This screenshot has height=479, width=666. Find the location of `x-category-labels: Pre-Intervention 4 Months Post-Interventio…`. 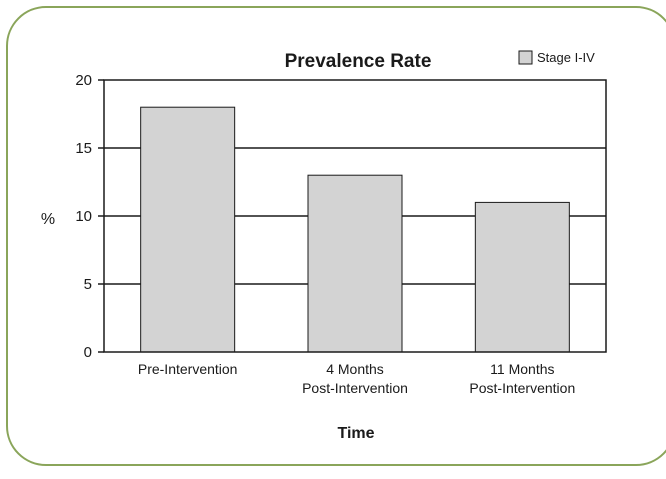

x-category-labels: Pre-Intervention 4 Months Post-Interventio… is located at coordinates (356, 378).